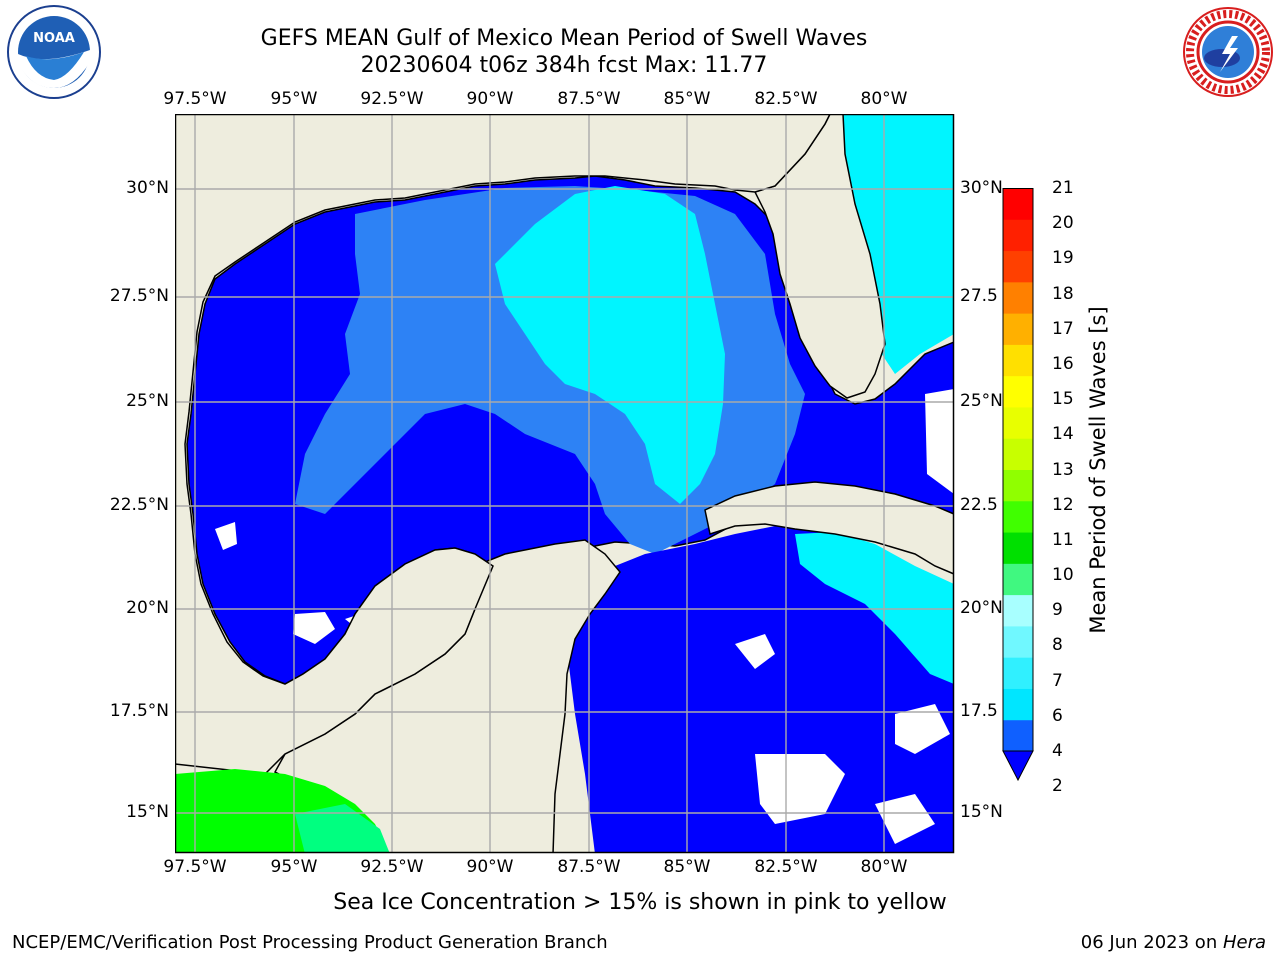 The image size is (1280, 960). Describe the element at coordinates (687, 99) in the screenshot. I see `lon-label-top: 85°W` at that location.